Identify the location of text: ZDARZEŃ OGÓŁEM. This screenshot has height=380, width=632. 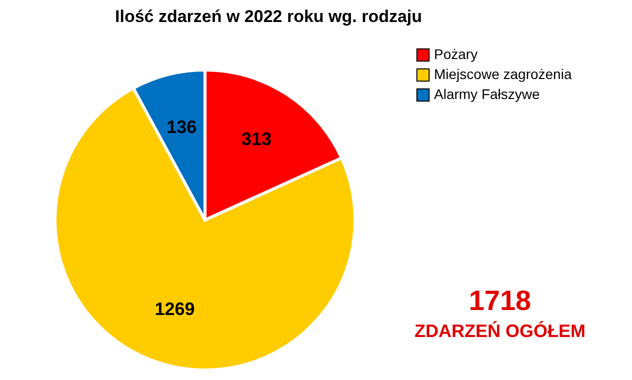
(500, 331).